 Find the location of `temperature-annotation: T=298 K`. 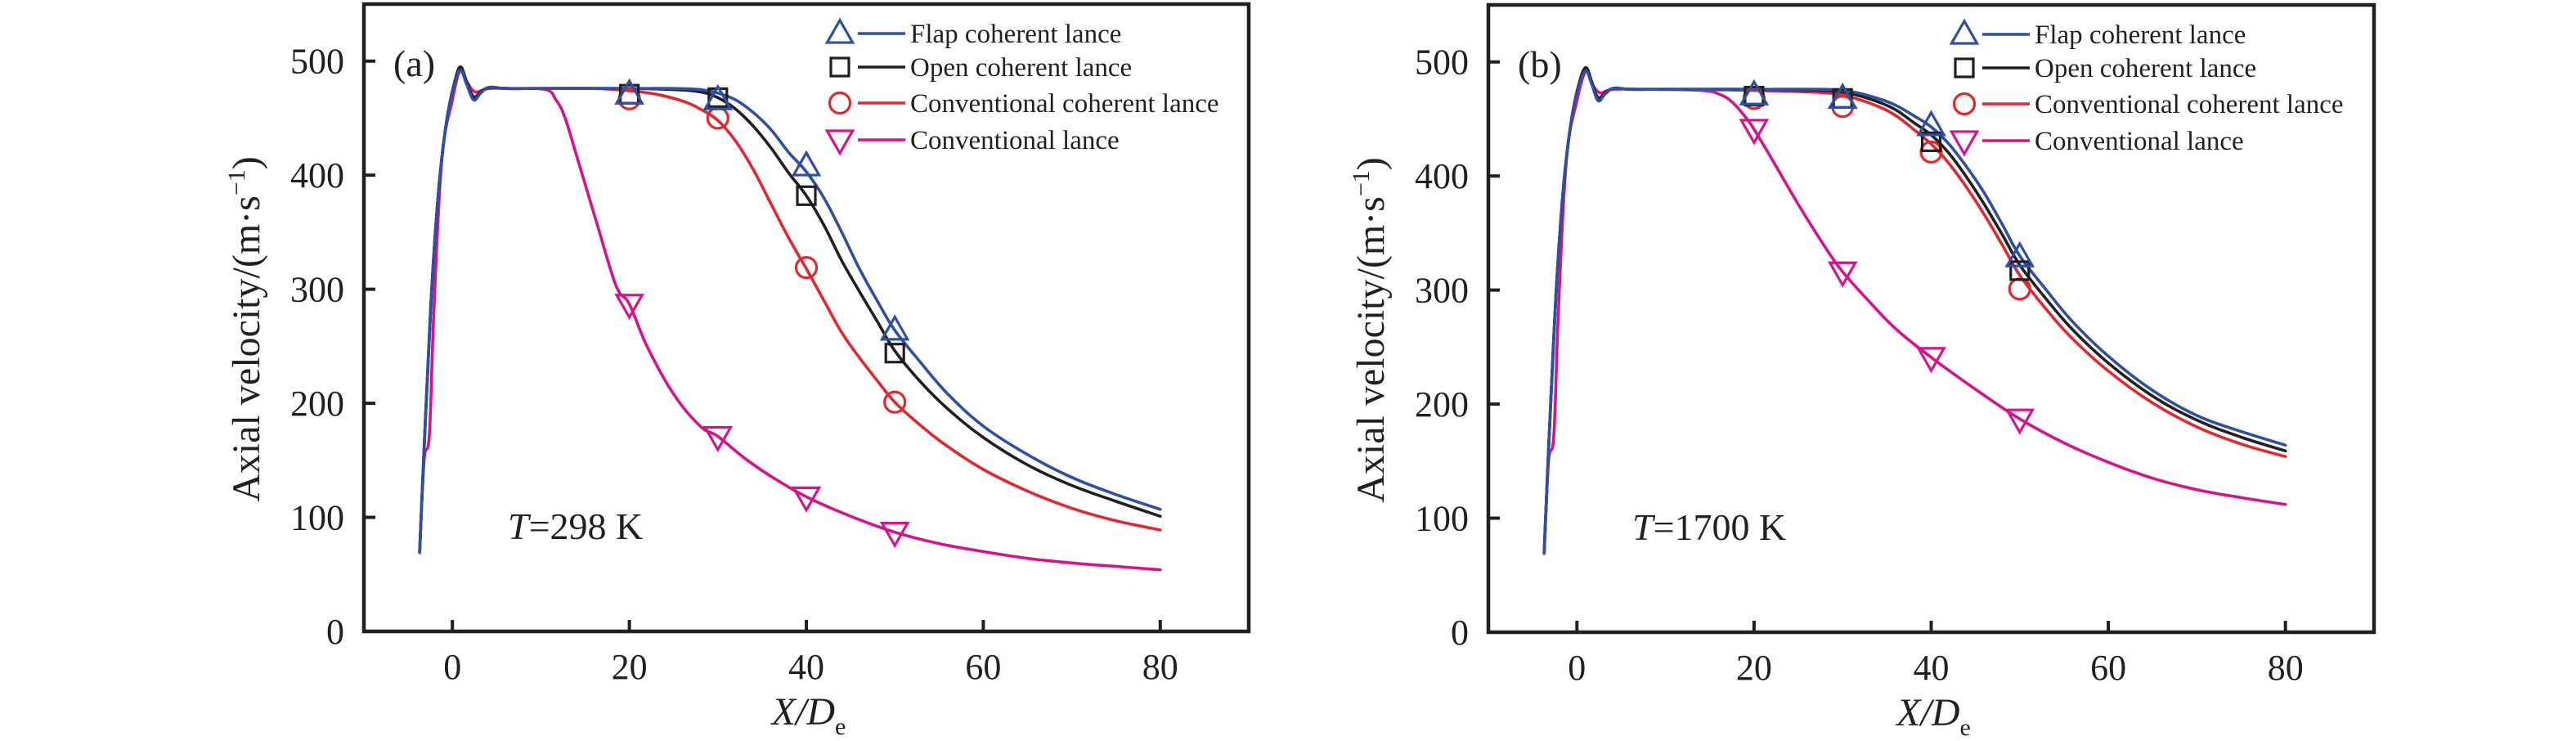

temperature-annotation: T=298 K is located at coordinates (575, 526).